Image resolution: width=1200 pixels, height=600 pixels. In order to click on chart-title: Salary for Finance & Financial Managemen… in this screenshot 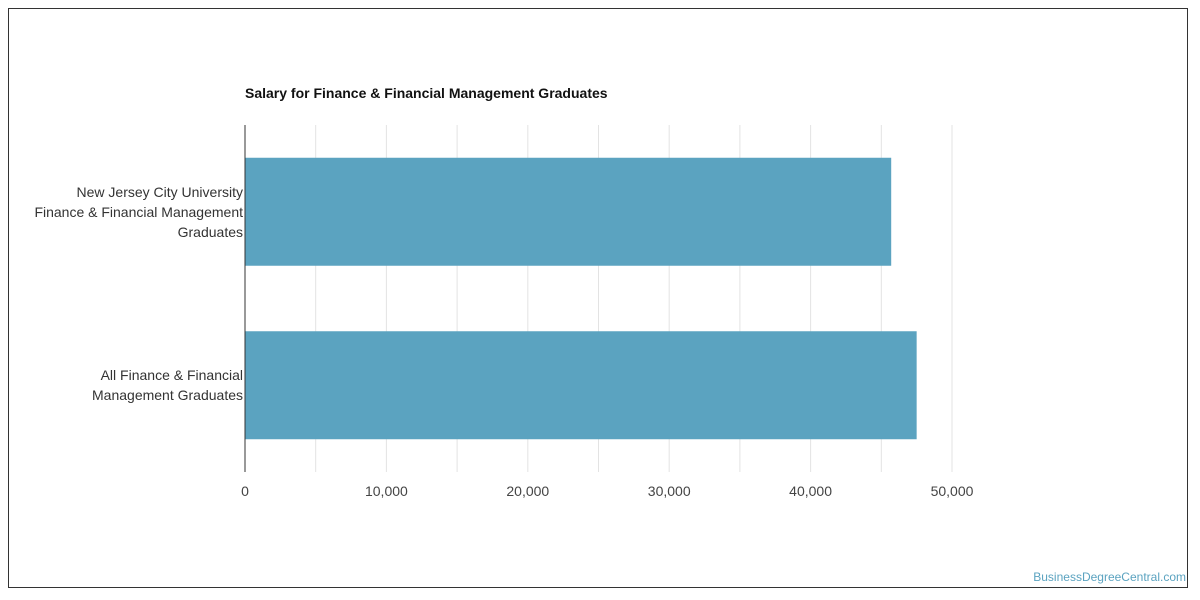, I will do `click(426, 93)`.